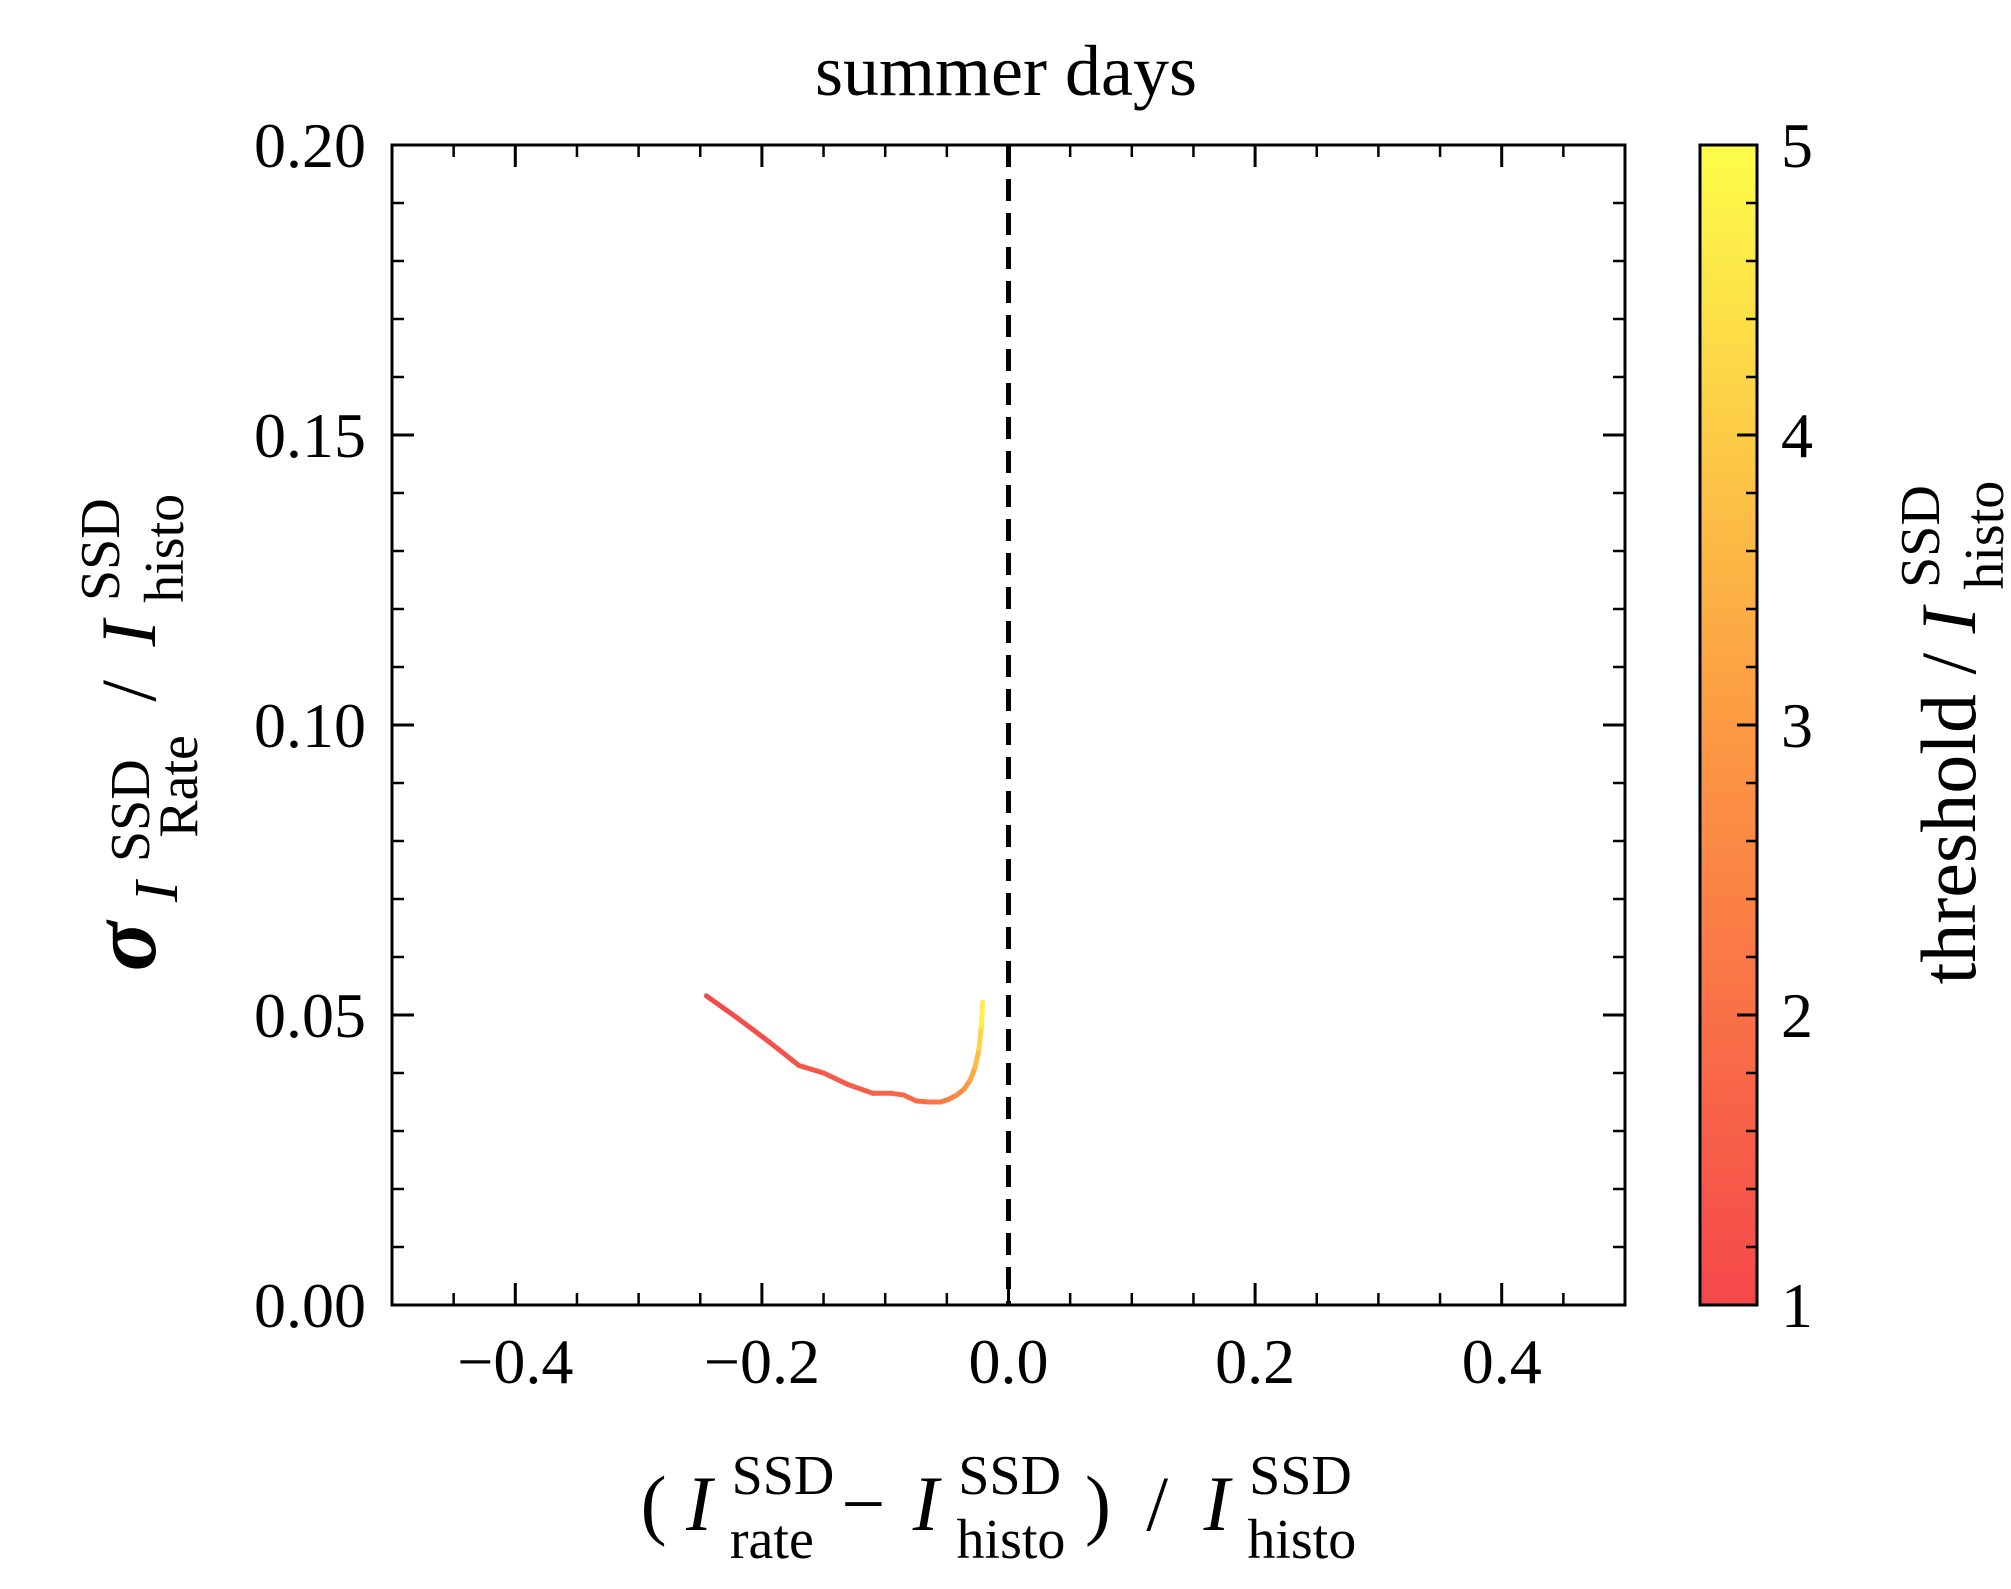 This screenshot has height=1589, width=2011. I want to click on y-tick-label: 0.10, so click(310, 725).